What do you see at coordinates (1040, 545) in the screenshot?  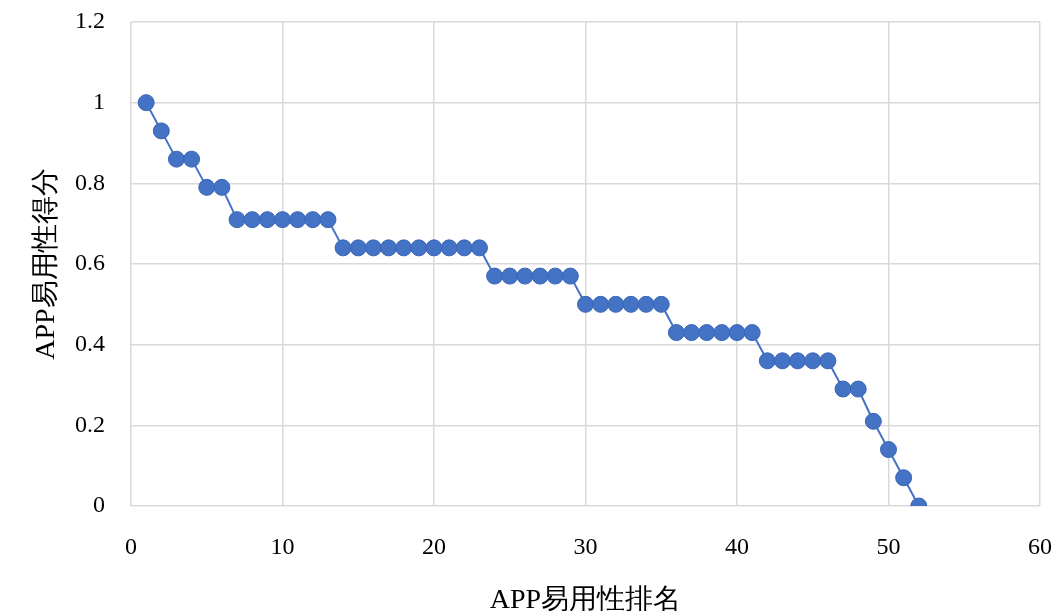 I see `x-tick-label: 60` at bounding box center [1040, 545].